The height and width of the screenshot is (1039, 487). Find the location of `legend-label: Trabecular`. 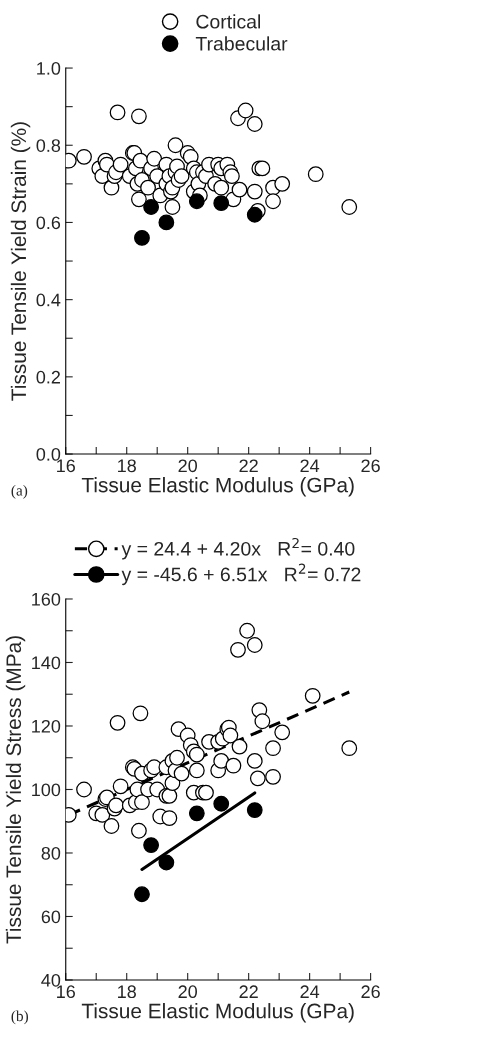

legend-label: Trabecular is located at coordinates (241, 43).